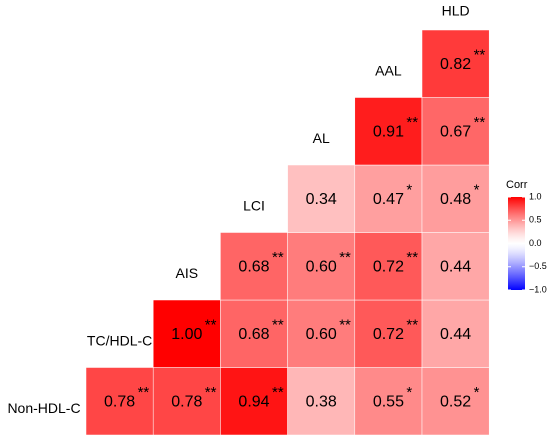 The height and width of the screenshot is (443, 550). Describe the element at coordinates (535, 196) in the screenshot. I see `legend-tick-label: 1.0` at that location.